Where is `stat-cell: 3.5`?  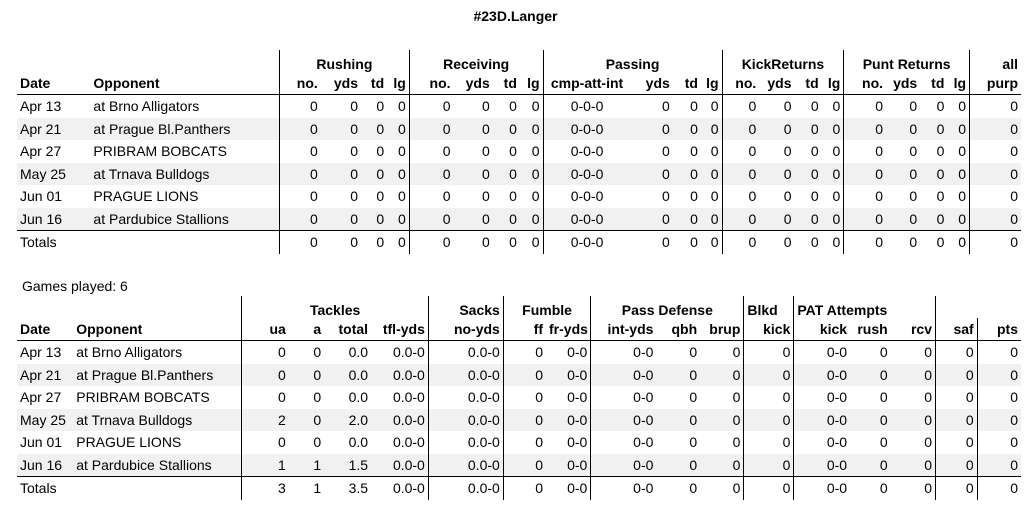 stat-cell: 3.5 is located at coordinates (348, 488).